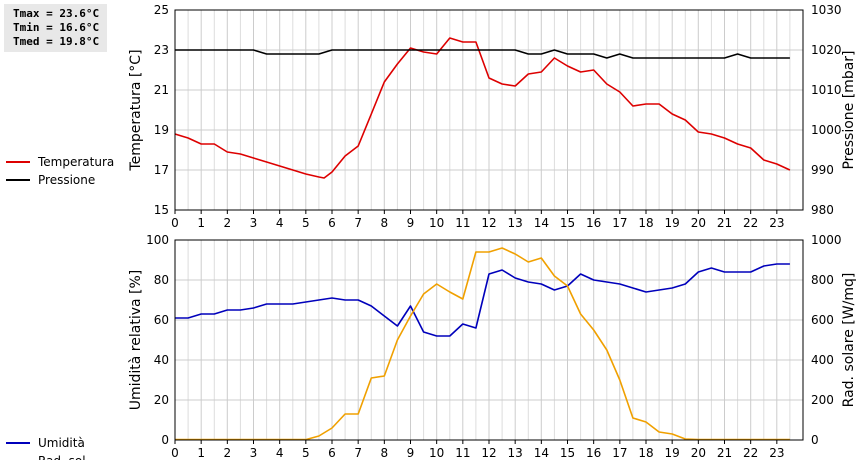  Describe the element at coordinates (515, 223) in the screenshot. I see `chart1-x-tick-label: 13` at that location.